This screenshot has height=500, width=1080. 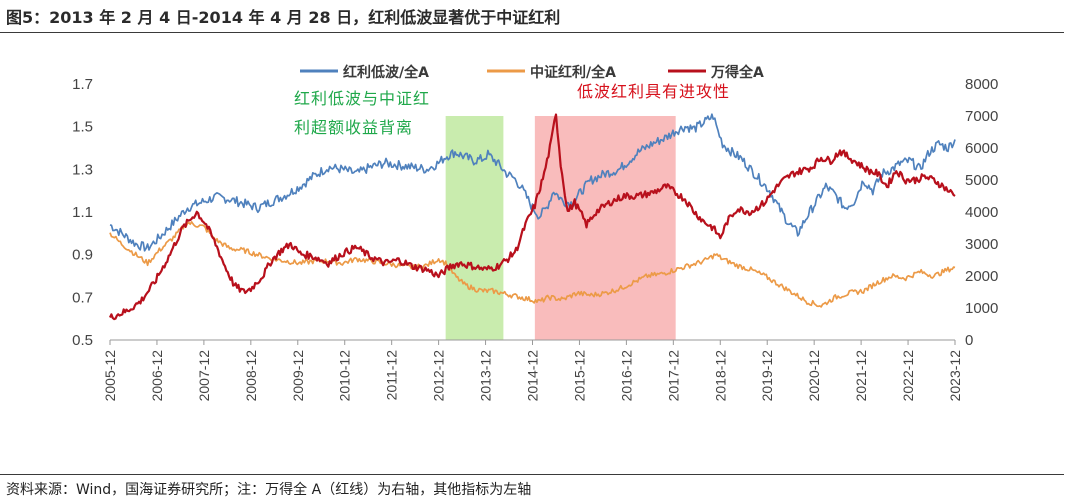 I want to click on x-tick-label: 2012-12, so click(x=439, y=376).